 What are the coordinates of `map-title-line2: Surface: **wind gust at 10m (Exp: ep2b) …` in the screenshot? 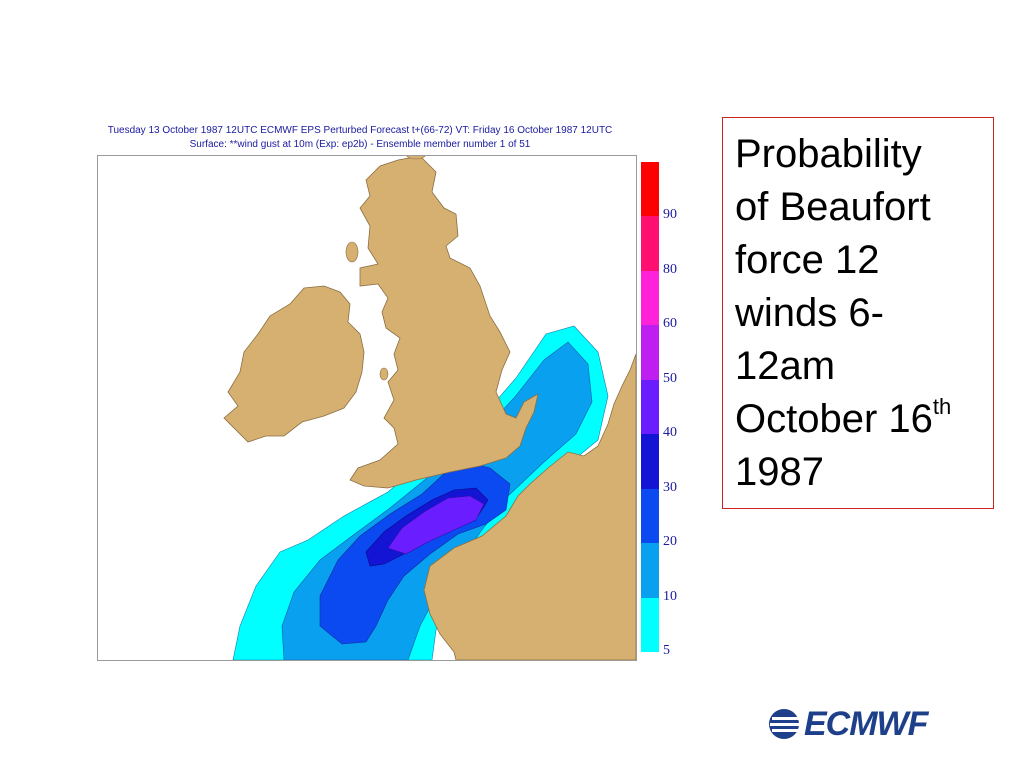 It's located at (360, 144).